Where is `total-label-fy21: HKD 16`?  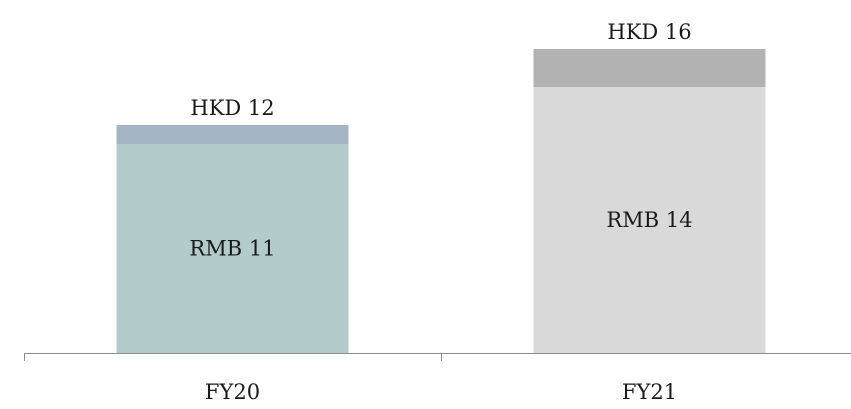 total-label-fy21: HKD 16 is located at coordinates (649, 32).